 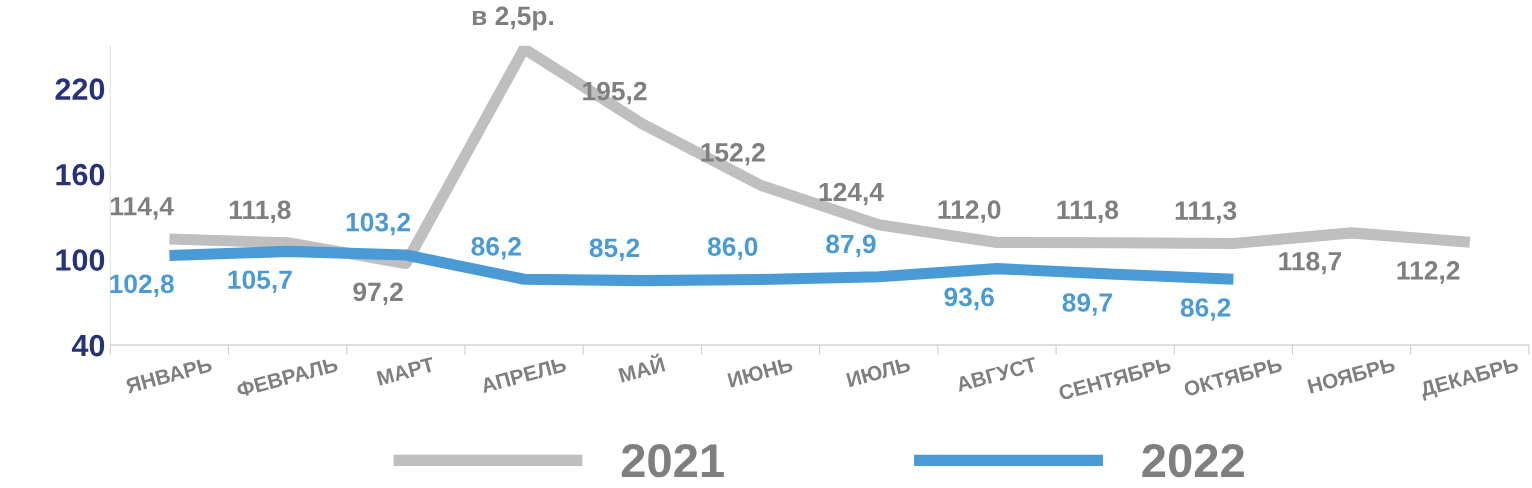 I want to click on x-tick-label: ЯНВАРЬ, so click(x=168, y=375).